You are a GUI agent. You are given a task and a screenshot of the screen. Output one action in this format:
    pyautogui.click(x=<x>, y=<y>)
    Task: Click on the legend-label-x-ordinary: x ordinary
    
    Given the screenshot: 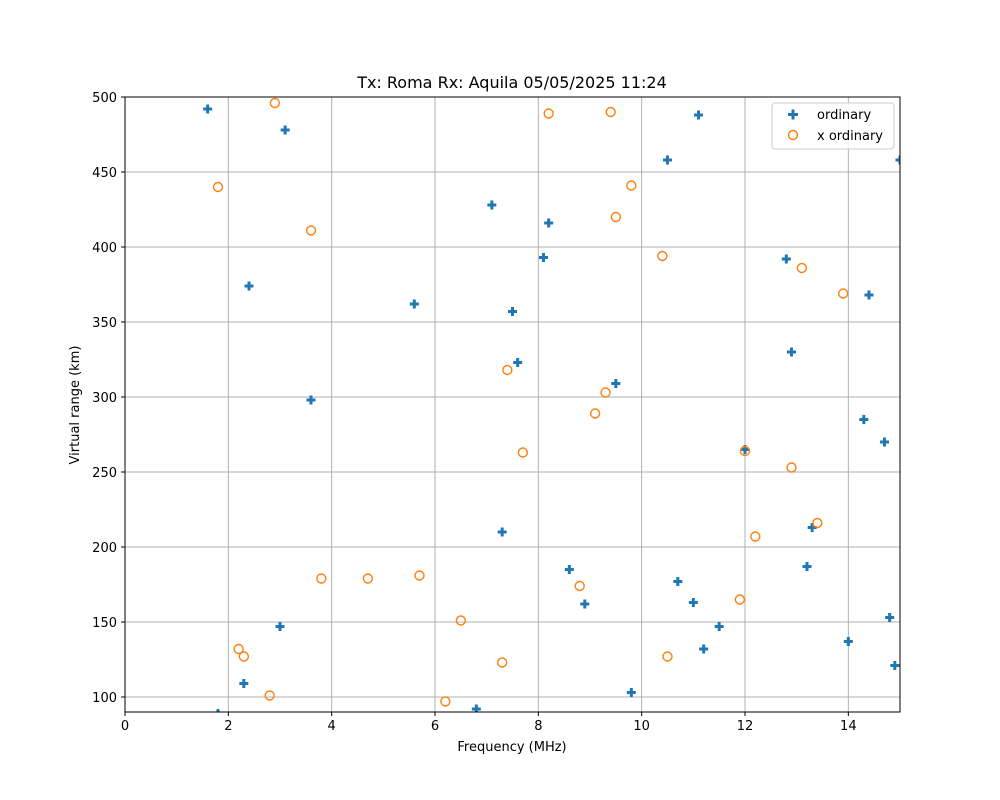 What is the action you would take?
    pyautogui.click(x=850, y=136)
    